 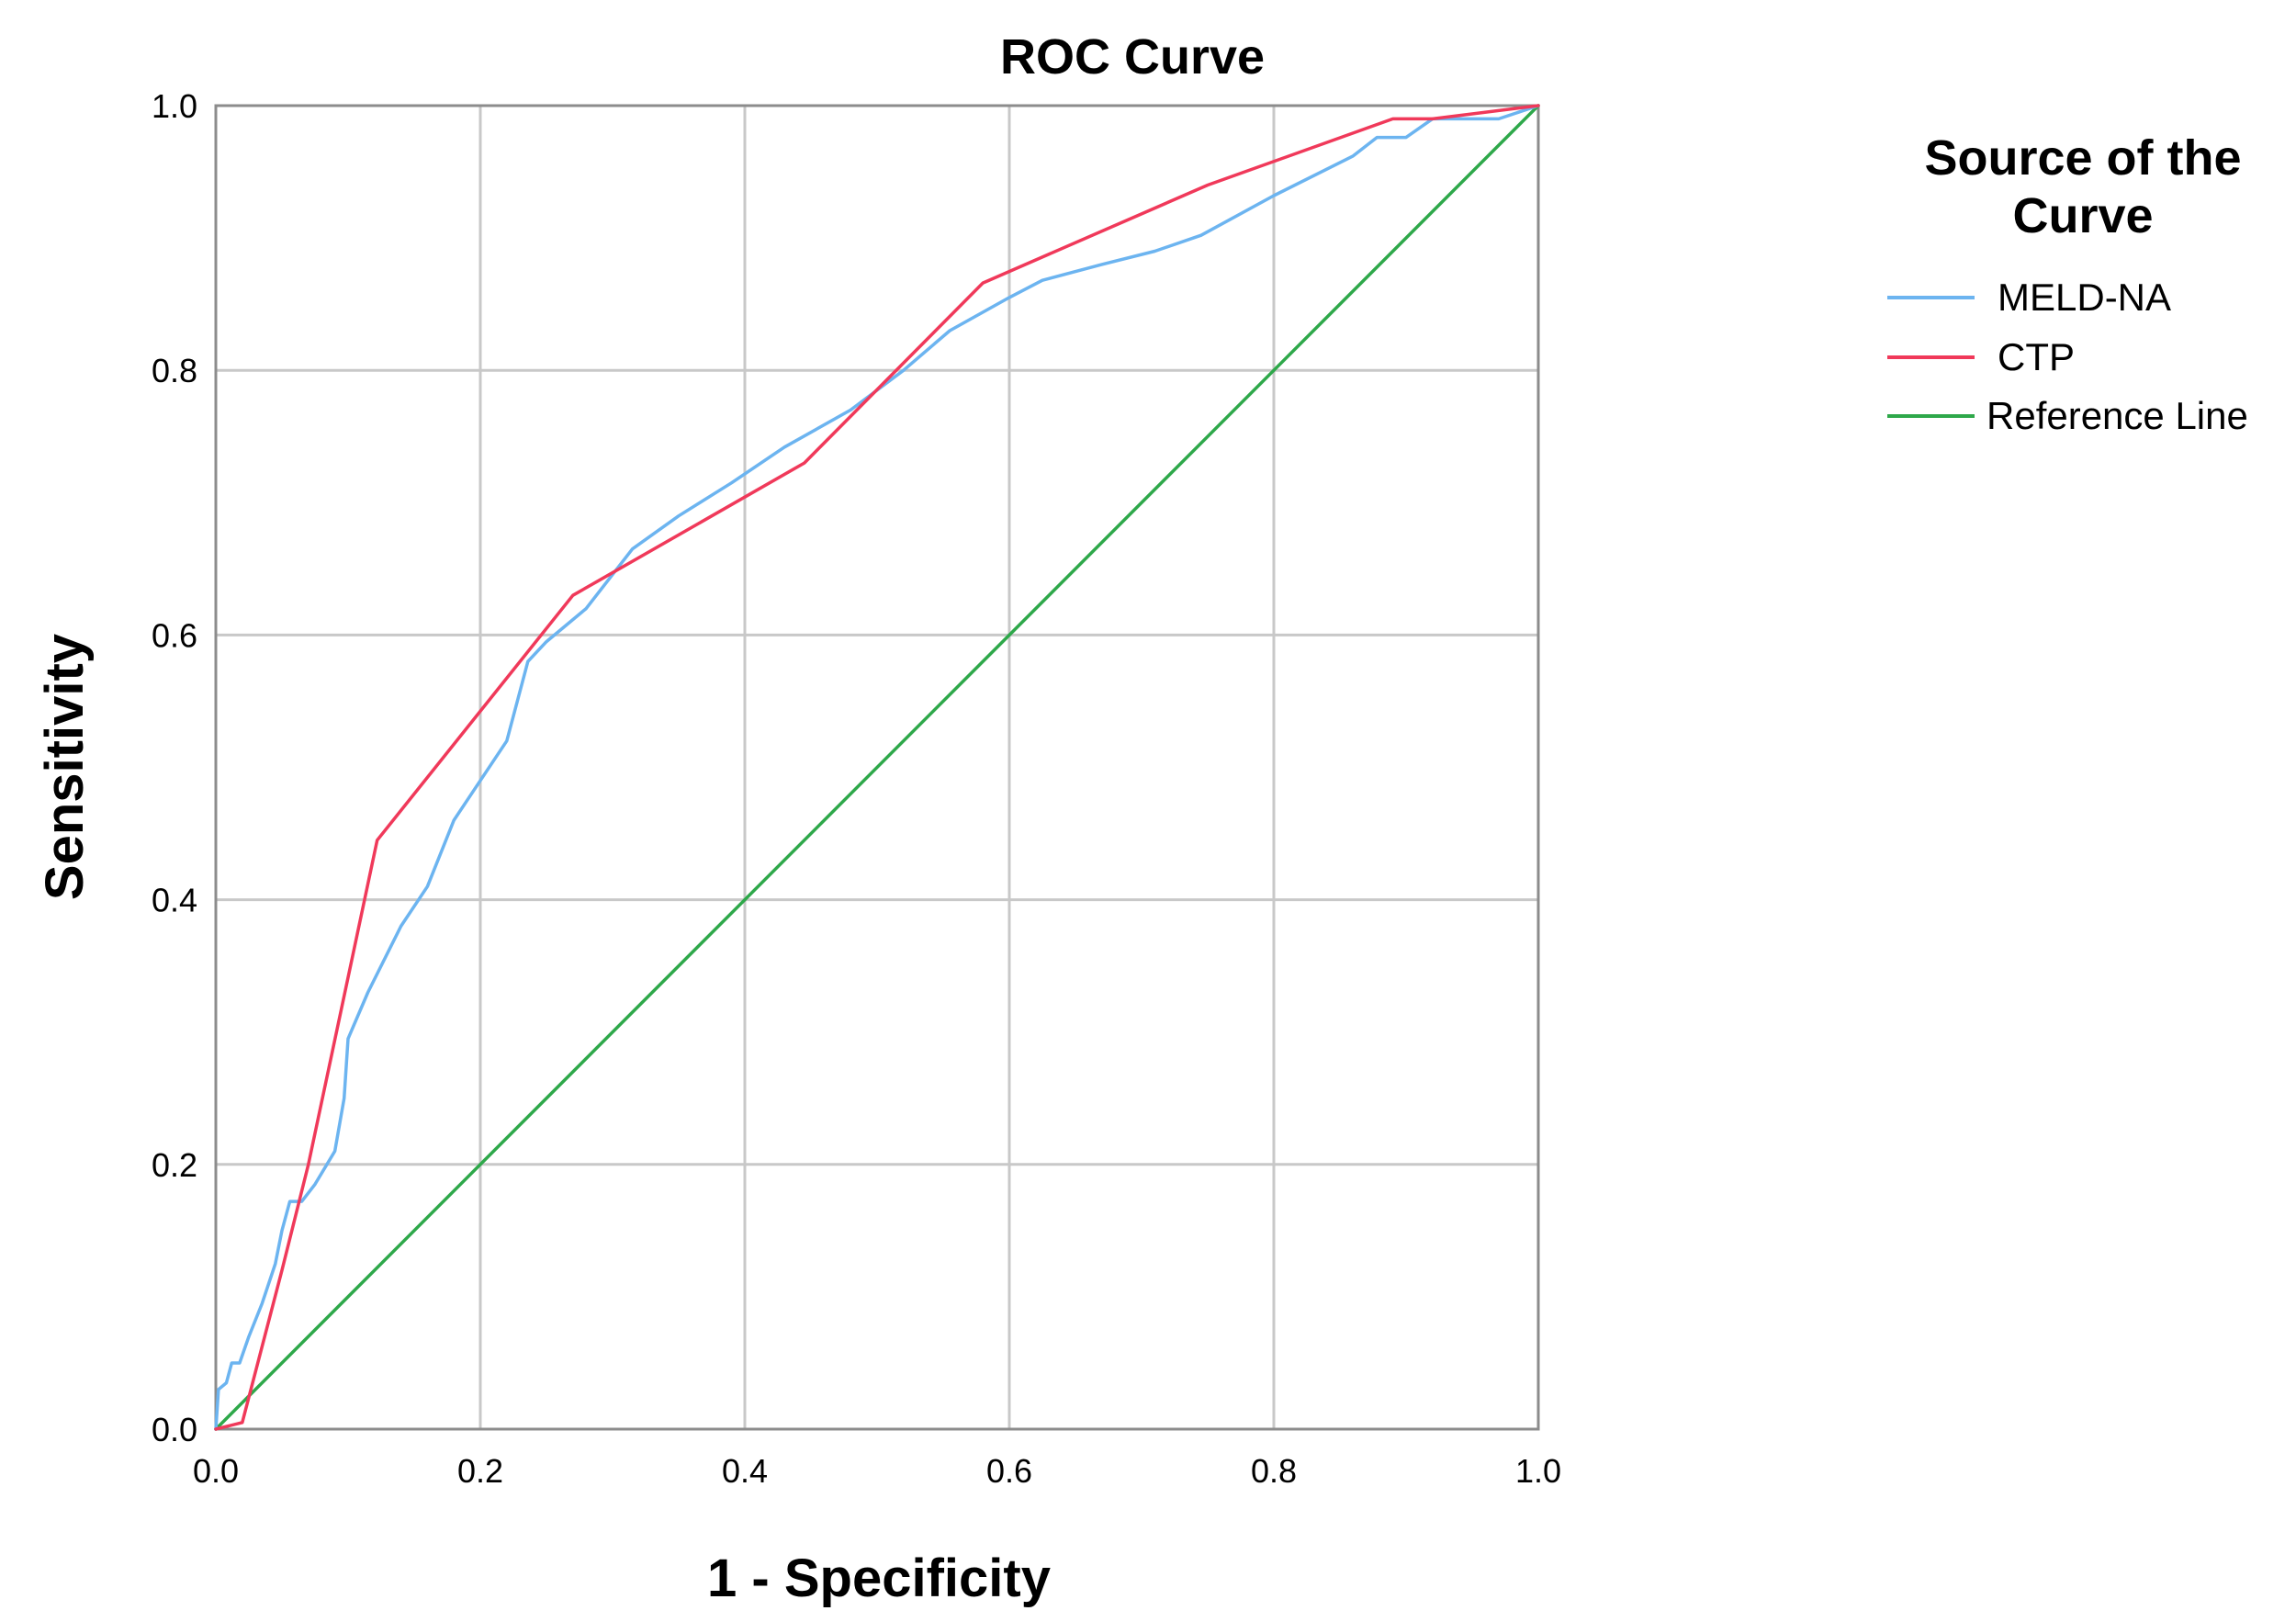 I want to click on legend-label: MELD-NA, so click(x=2085, y=297).